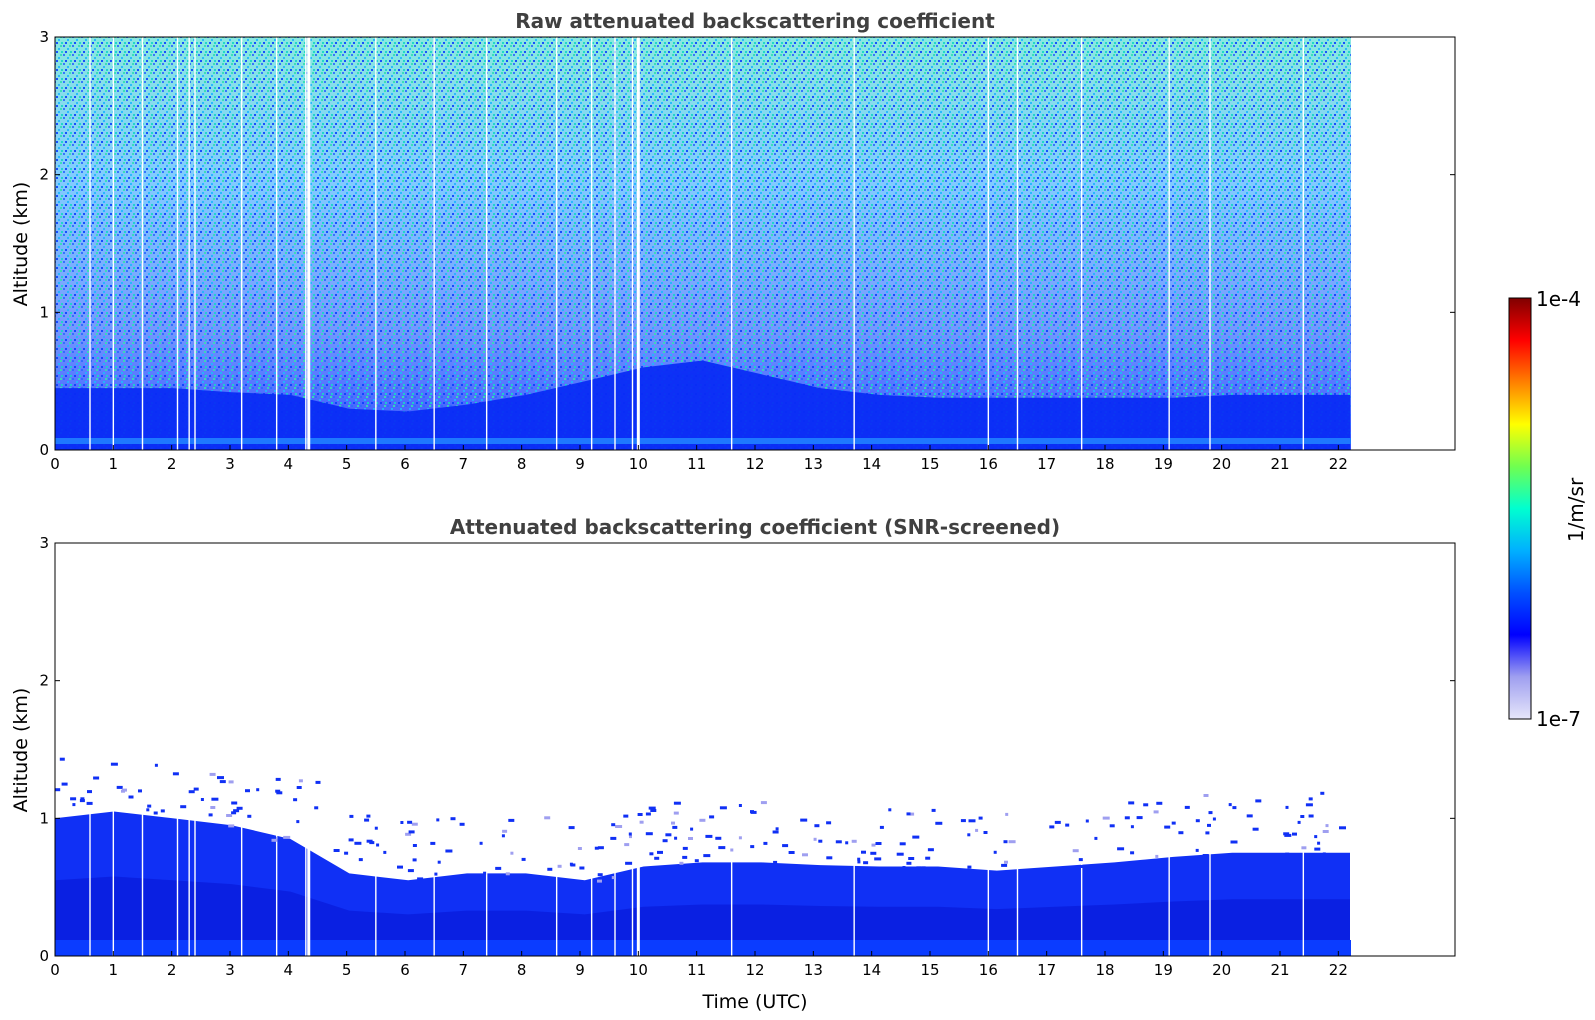  I want to click on x-tick-label: 3, so click(230, 970).